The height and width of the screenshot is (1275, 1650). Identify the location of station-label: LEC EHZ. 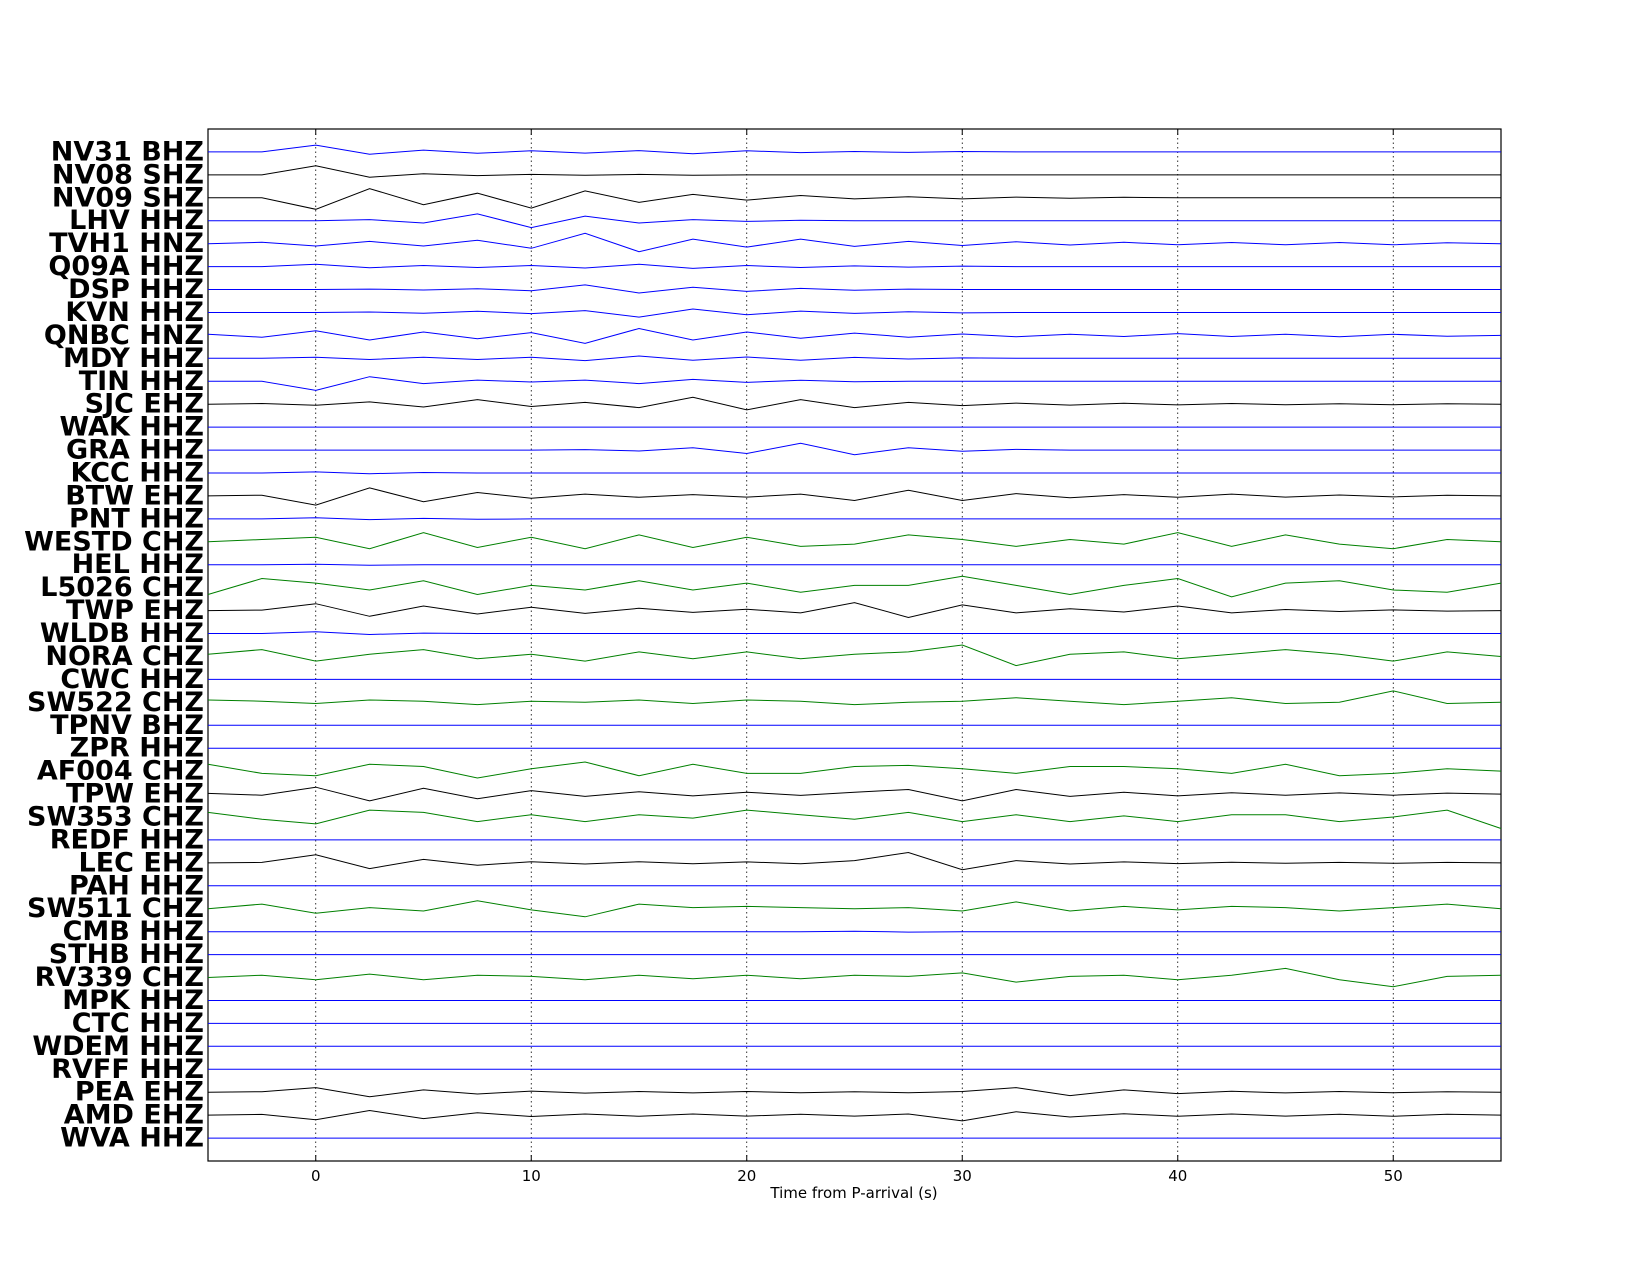
(141, 862).